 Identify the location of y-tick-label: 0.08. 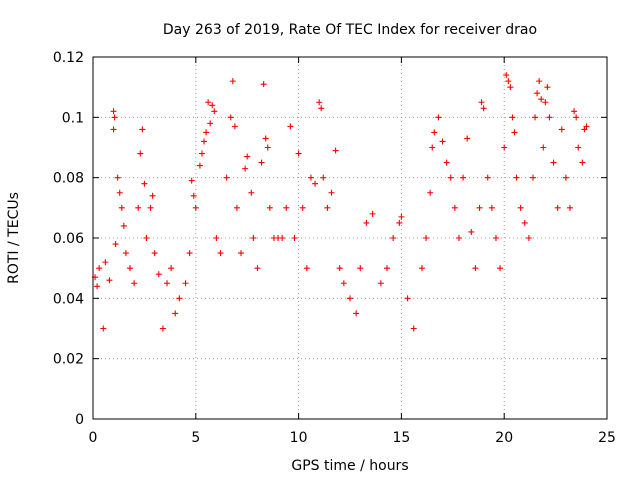
(68, 179).